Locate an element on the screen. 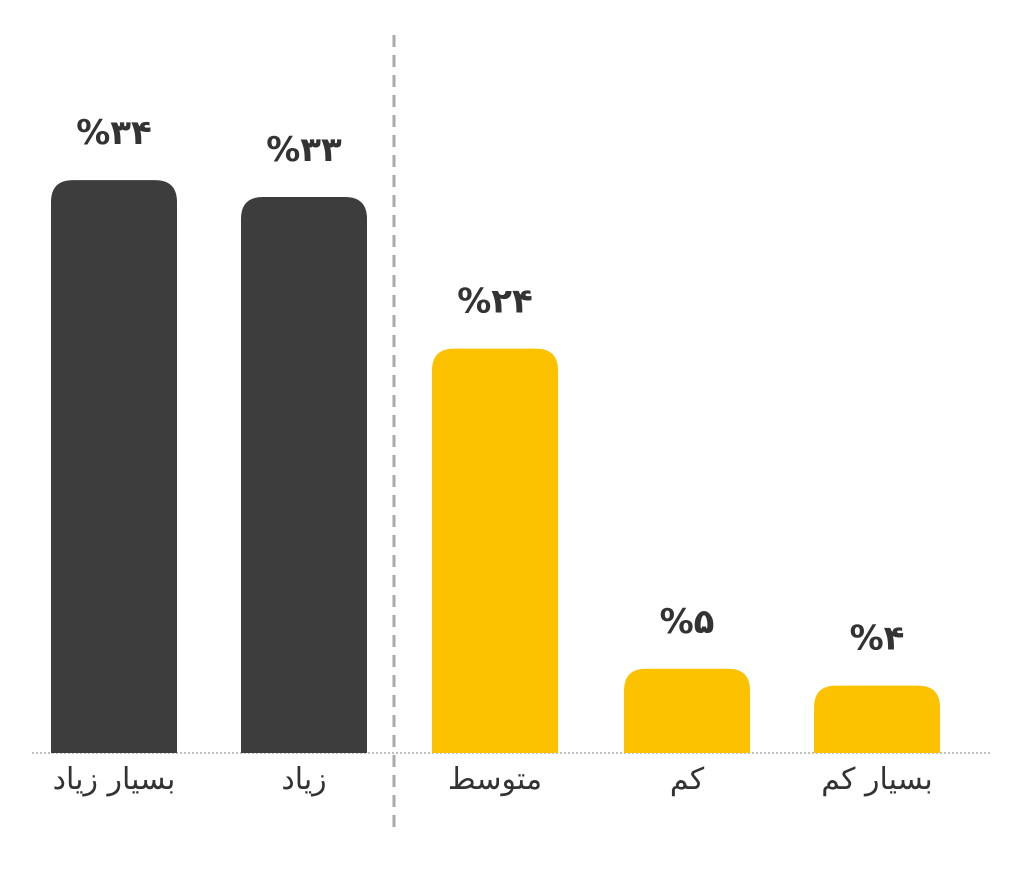 This screenshot has width=1024, height=874. value-label-2: %۳۳ is located at coordinates (304, 150).